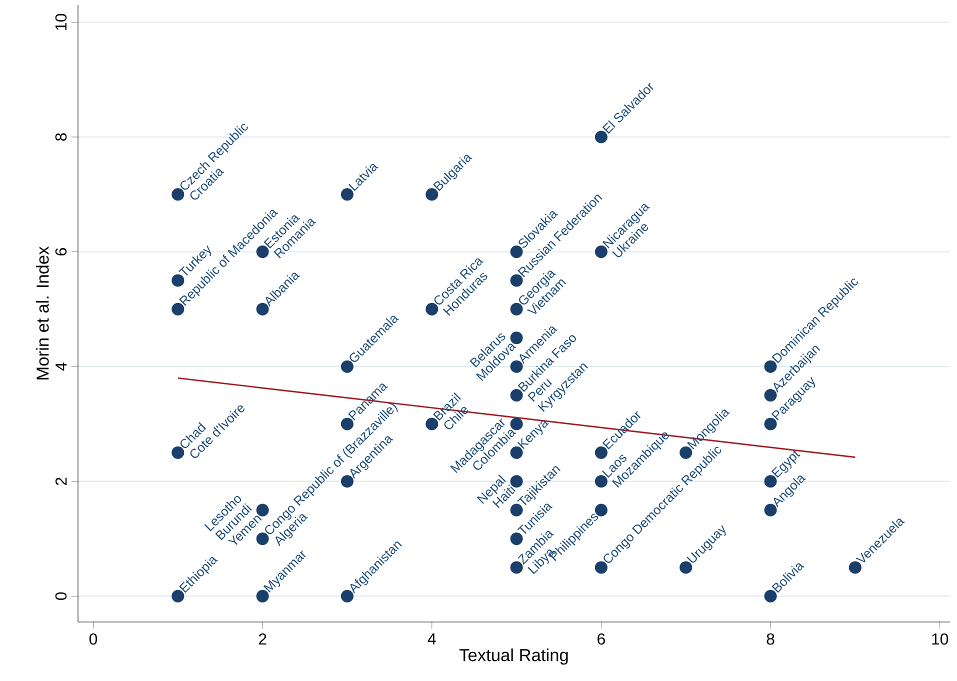 This screenshot has width=957, height=681. What do you see at coordinates (93, 639) in the screenshot?
I see `x-tick-label: 0` at bounding box center [93, 639].